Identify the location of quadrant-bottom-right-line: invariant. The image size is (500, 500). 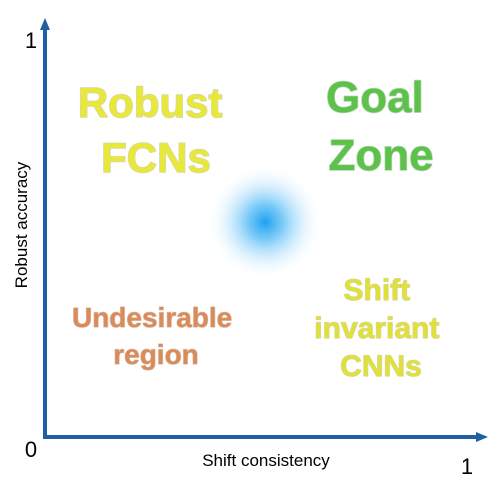
(376, 328).